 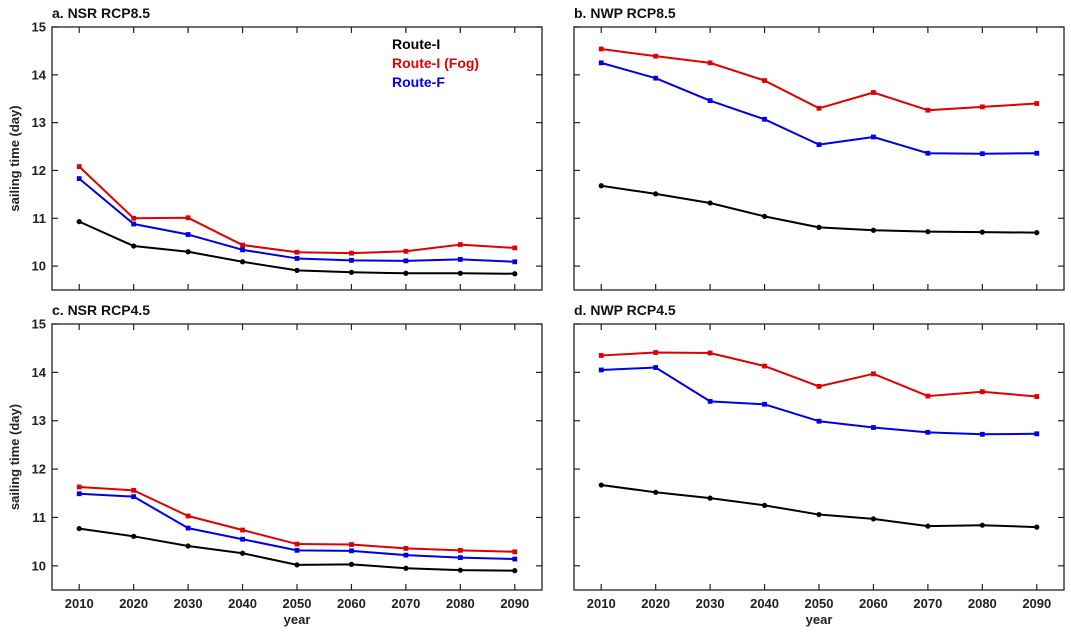 What do you see at coordinates (297, 619) in the screenshot?
I see `x-axis-label: year` at bounding box center [297, 619].